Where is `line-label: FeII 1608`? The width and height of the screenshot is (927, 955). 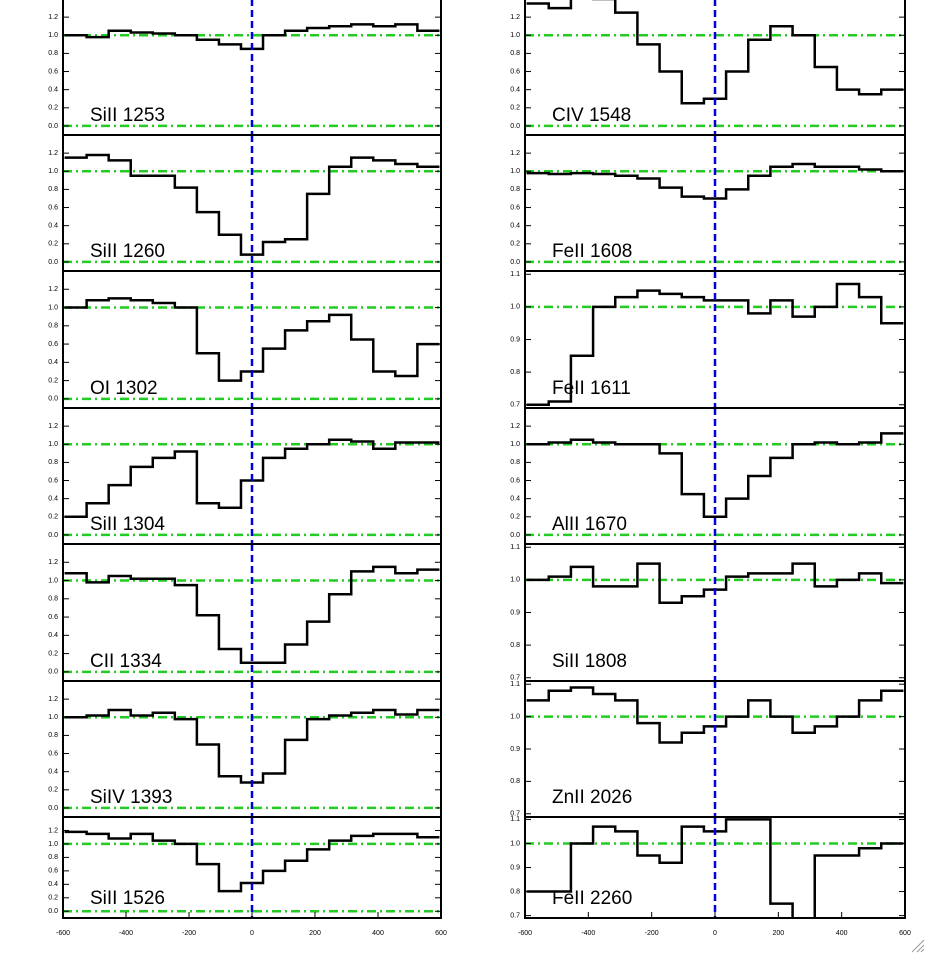 line-label: FeII 1608 is located at coordinates (592, 251).